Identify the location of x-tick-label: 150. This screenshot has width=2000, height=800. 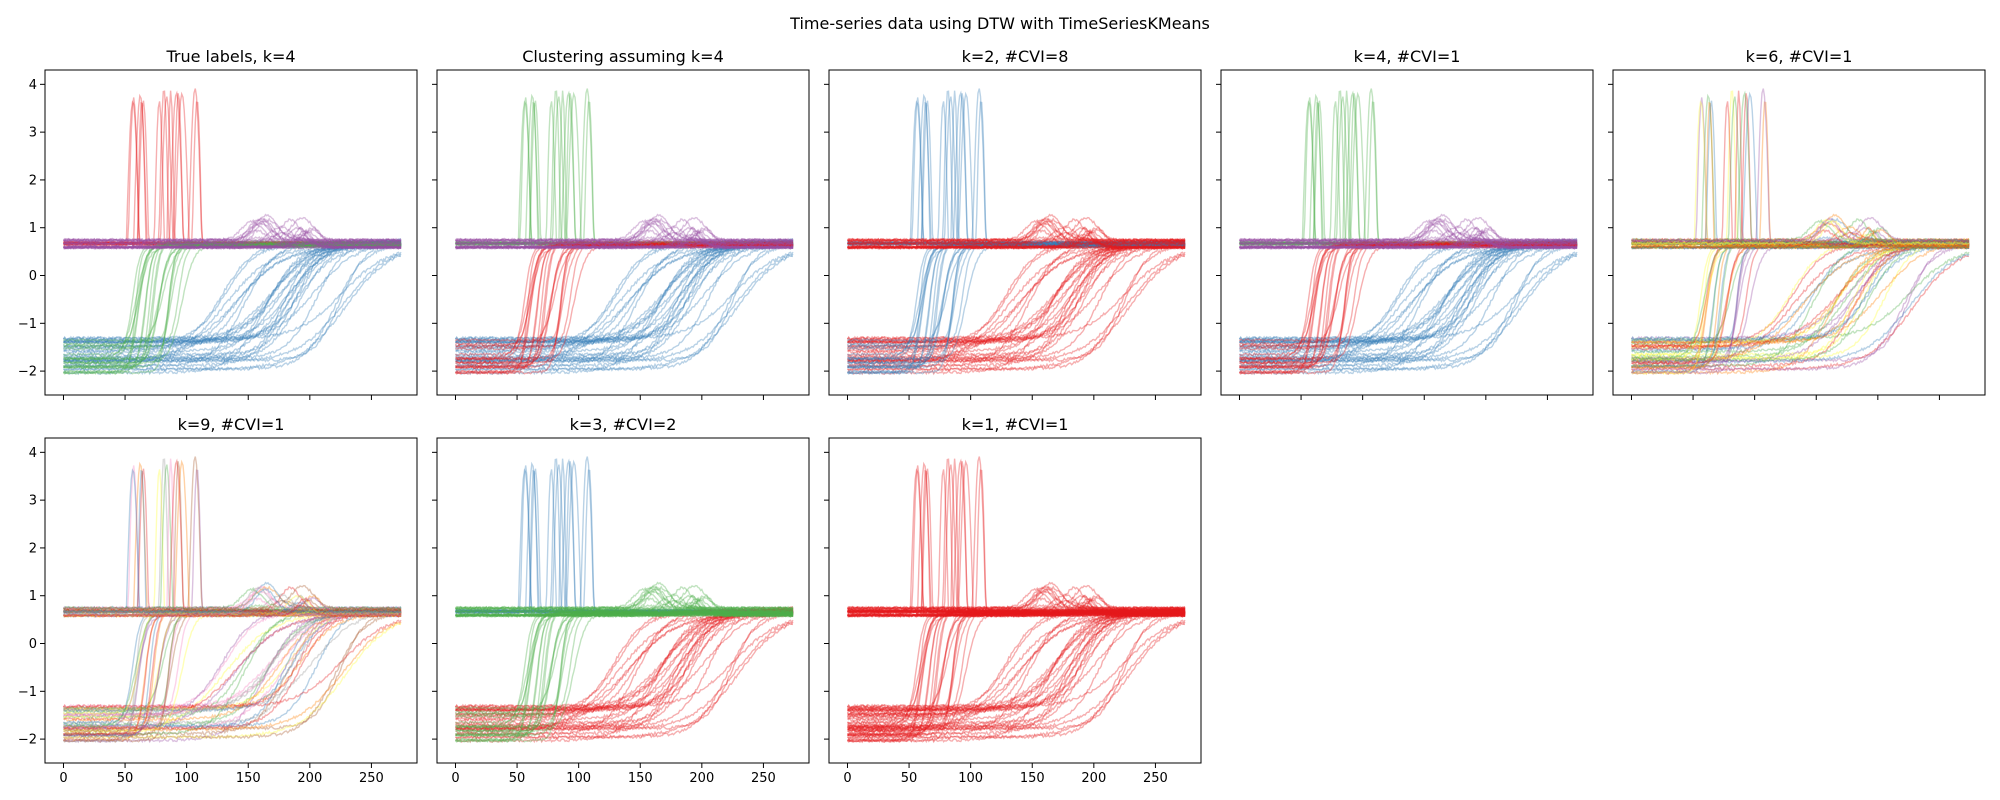
(640, 778).